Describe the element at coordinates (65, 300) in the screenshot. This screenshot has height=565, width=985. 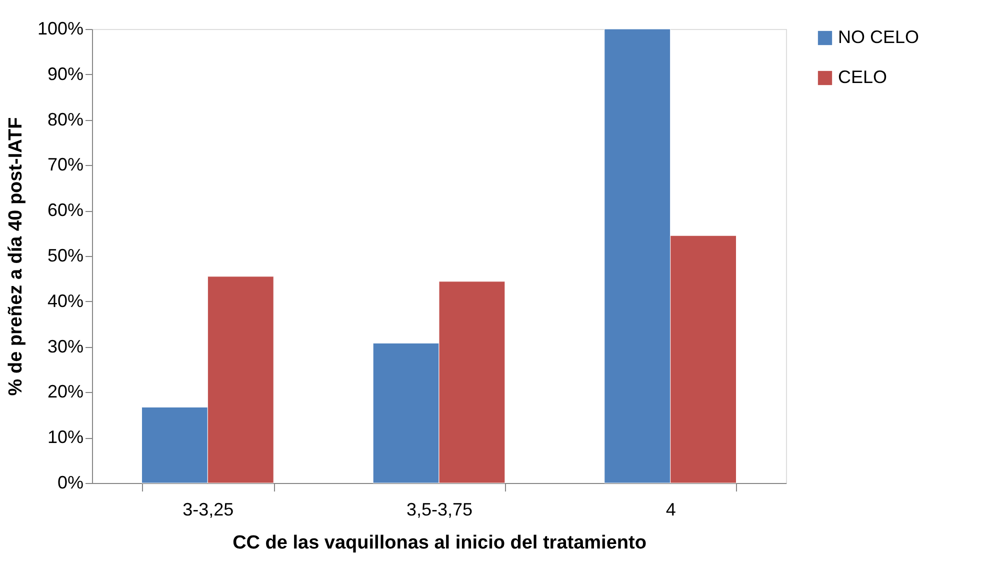
I see `y-tick-label: 40%` at that location.